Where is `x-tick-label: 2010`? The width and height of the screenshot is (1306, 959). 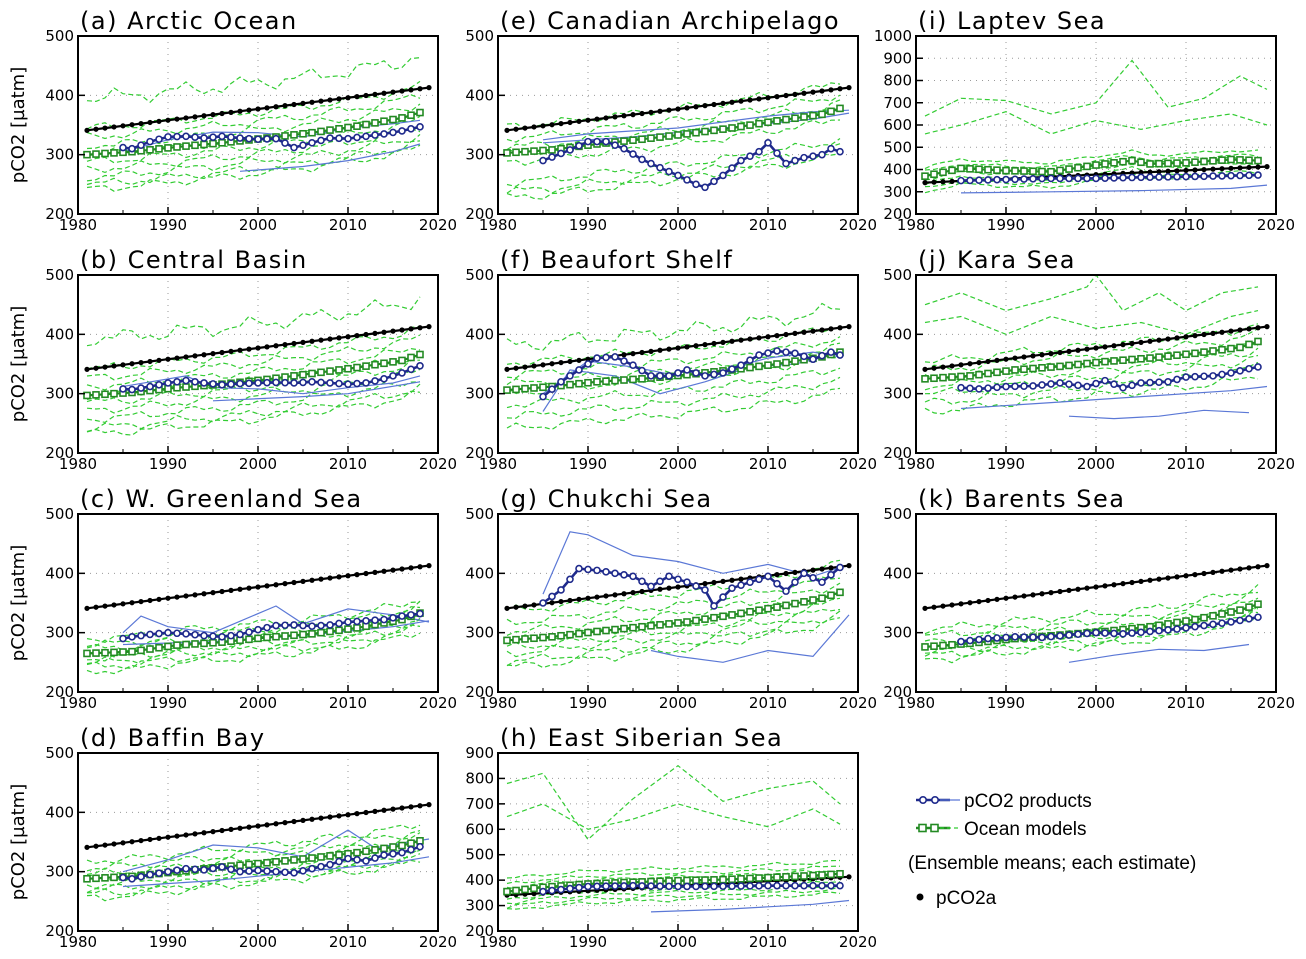
x-tick-label: 2010 is located at coordinates (348, 942).